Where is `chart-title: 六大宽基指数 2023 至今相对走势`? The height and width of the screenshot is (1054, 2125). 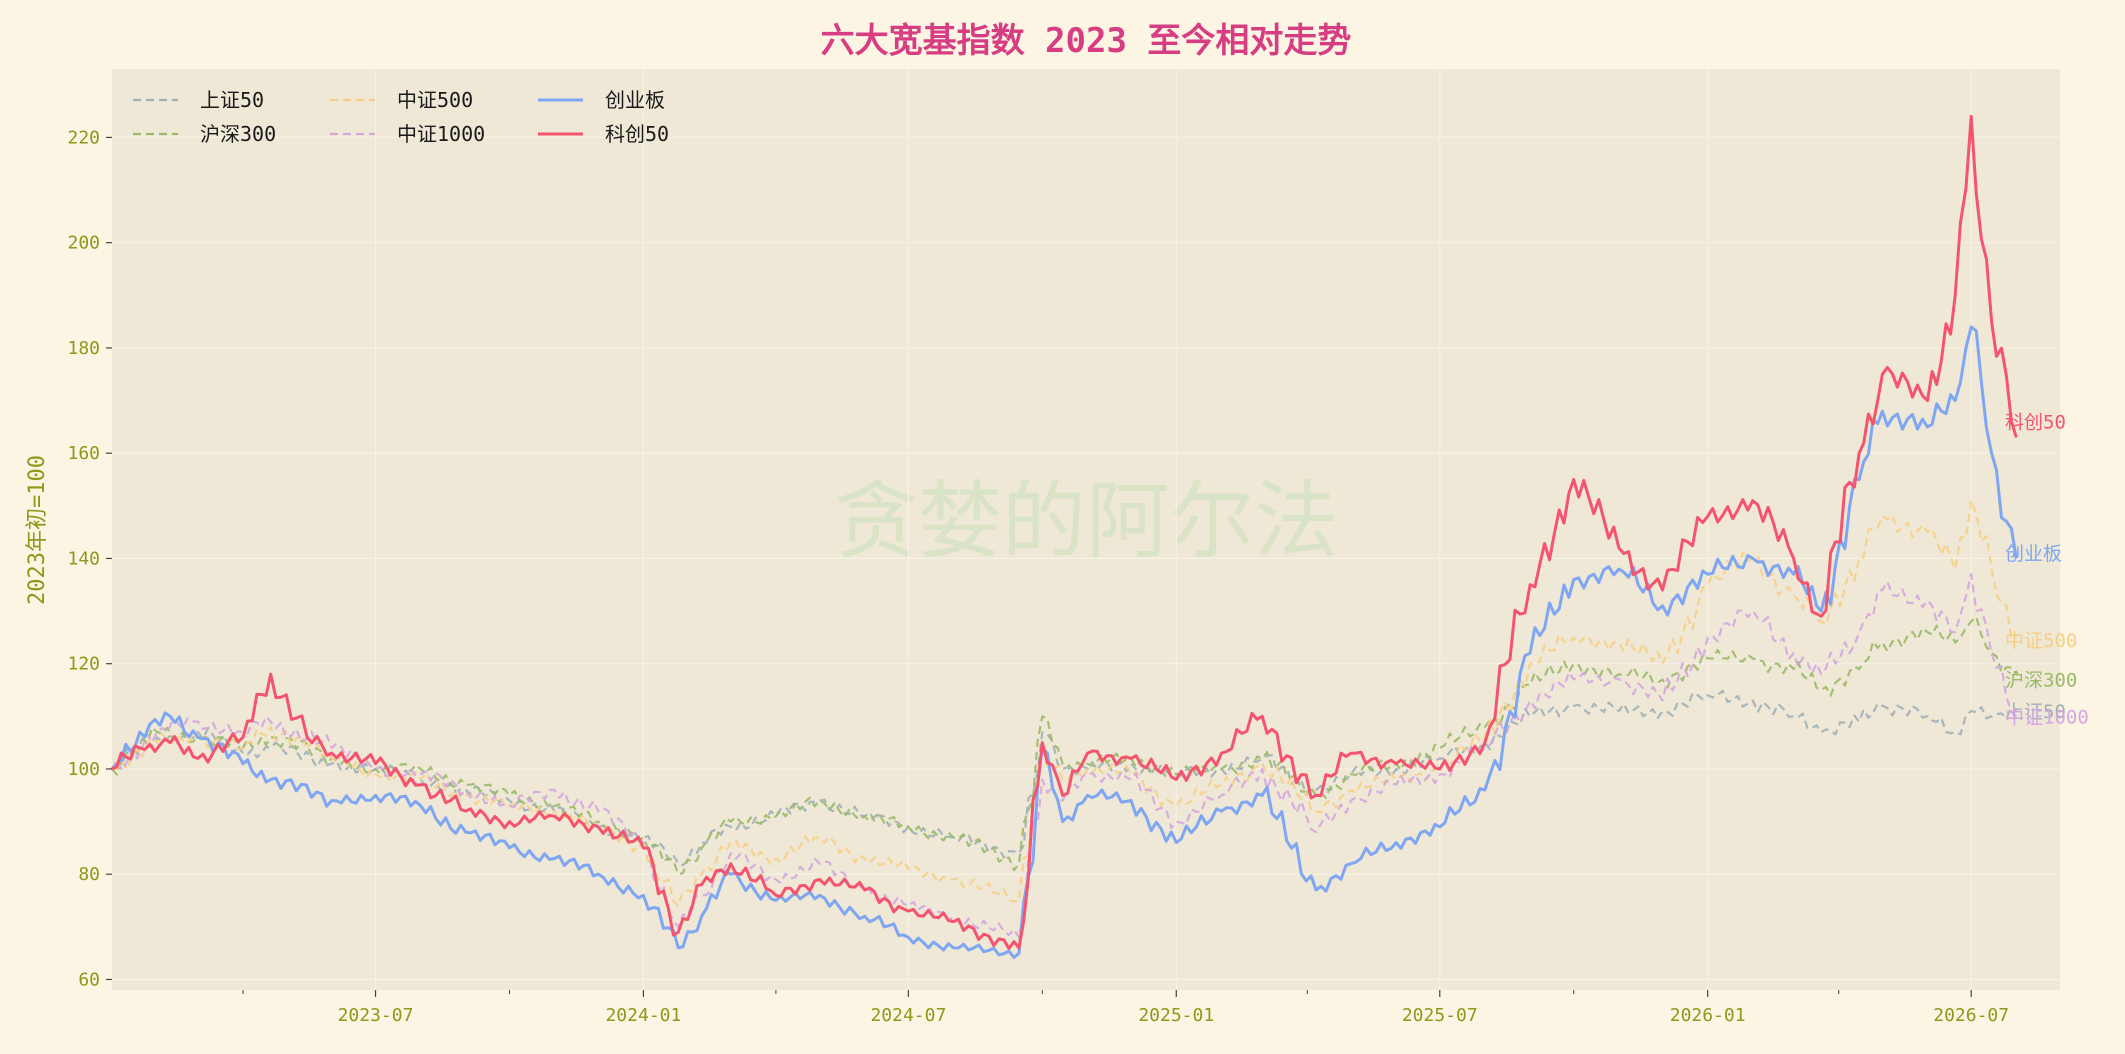 chart-title: 六大宽基指数 2023 至今相对走势 is located at coordinates (1086, 41).